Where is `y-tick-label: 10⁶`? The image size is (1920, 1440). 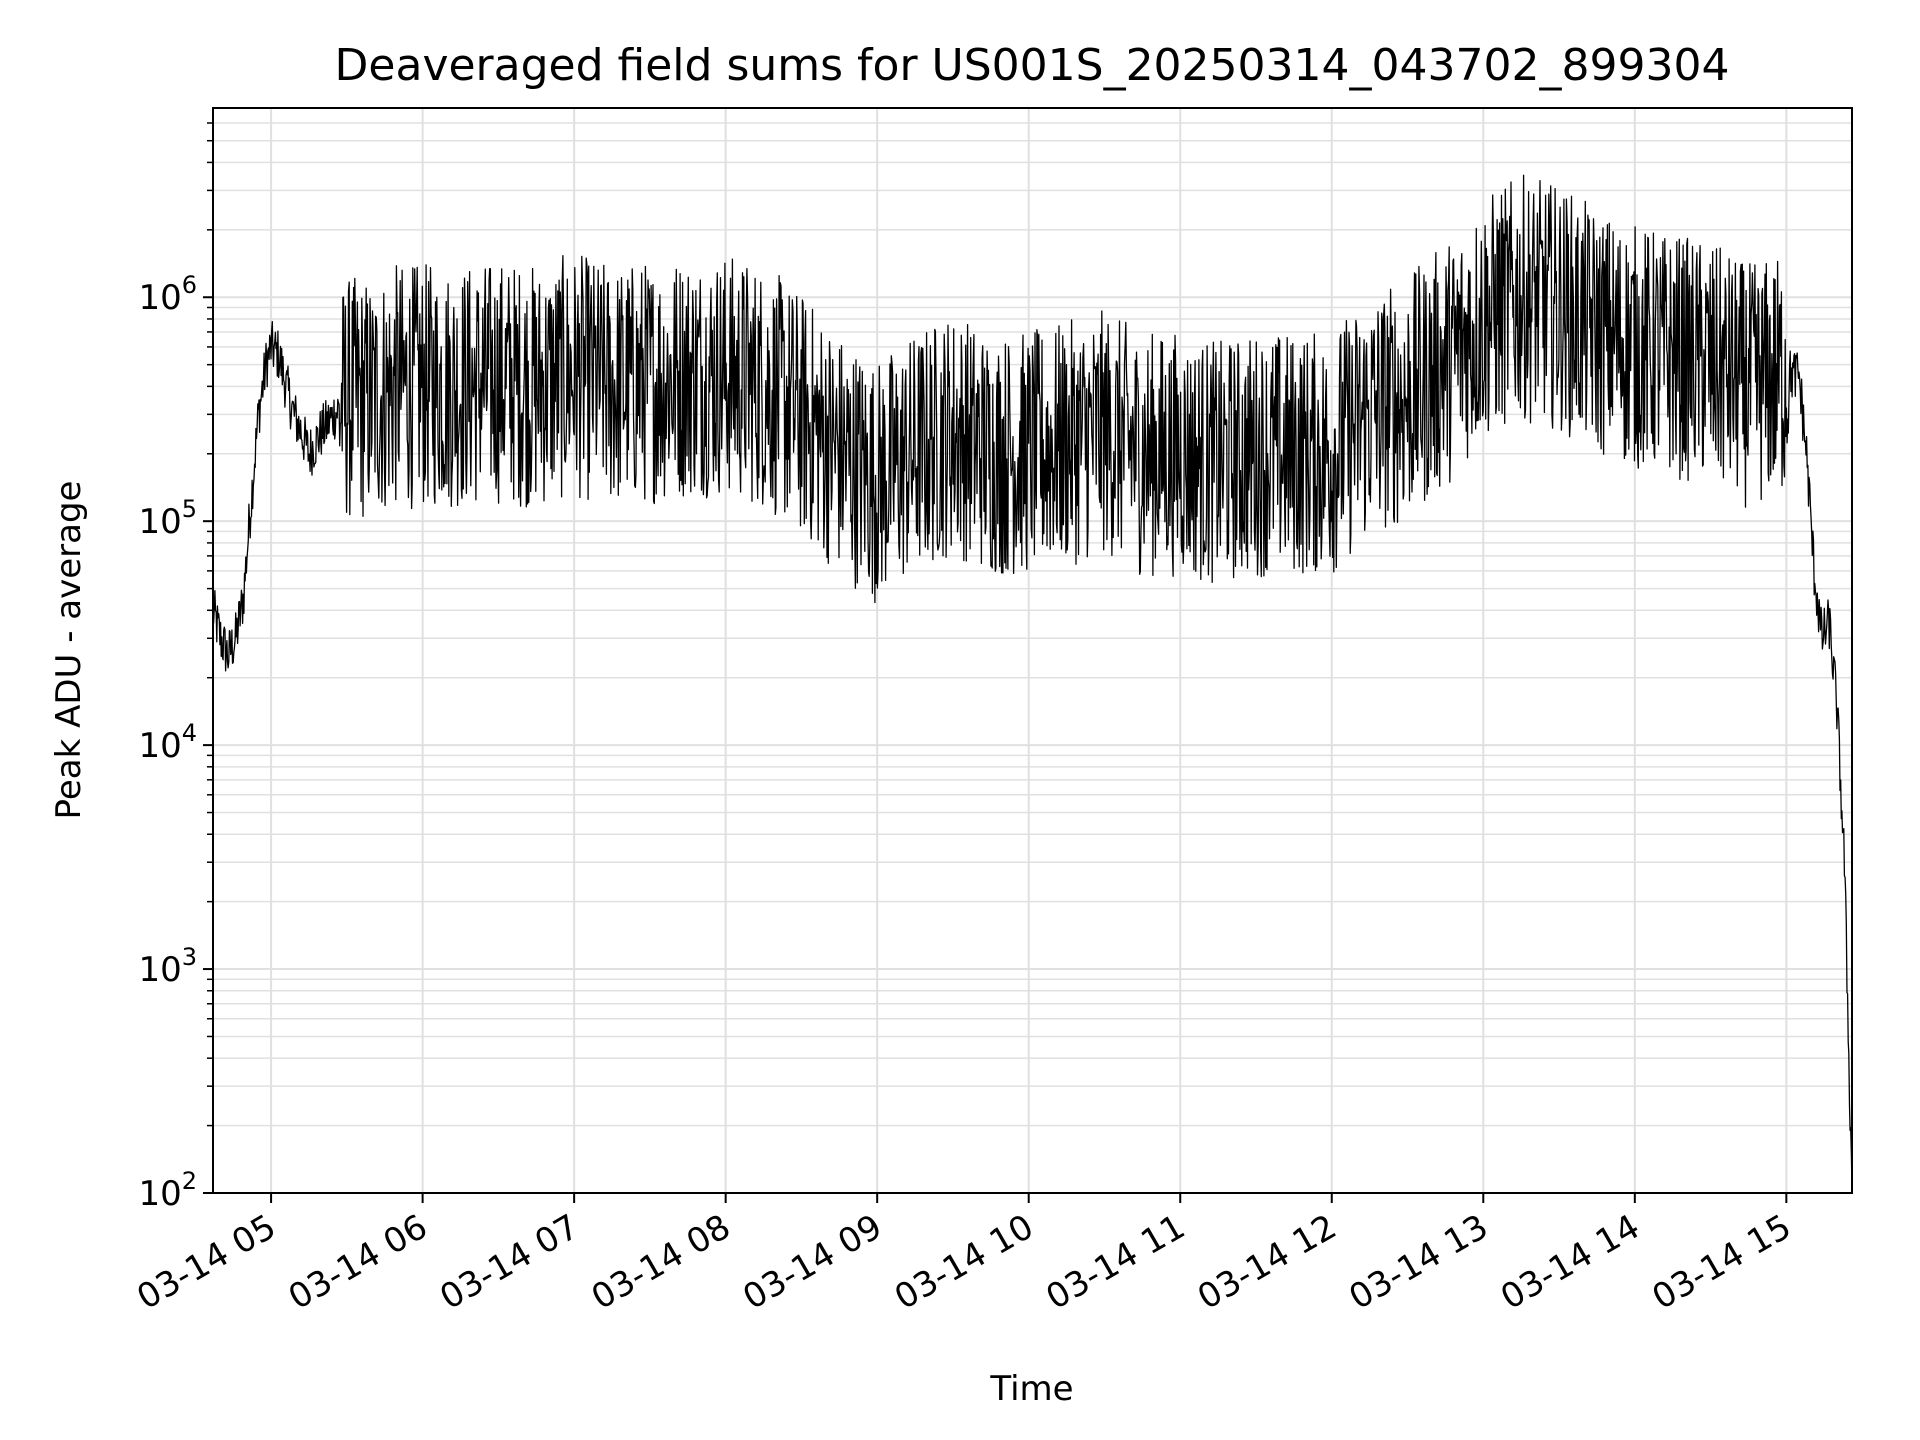
y-tick-label: 10⁶ is located at coordinates (167, 294).